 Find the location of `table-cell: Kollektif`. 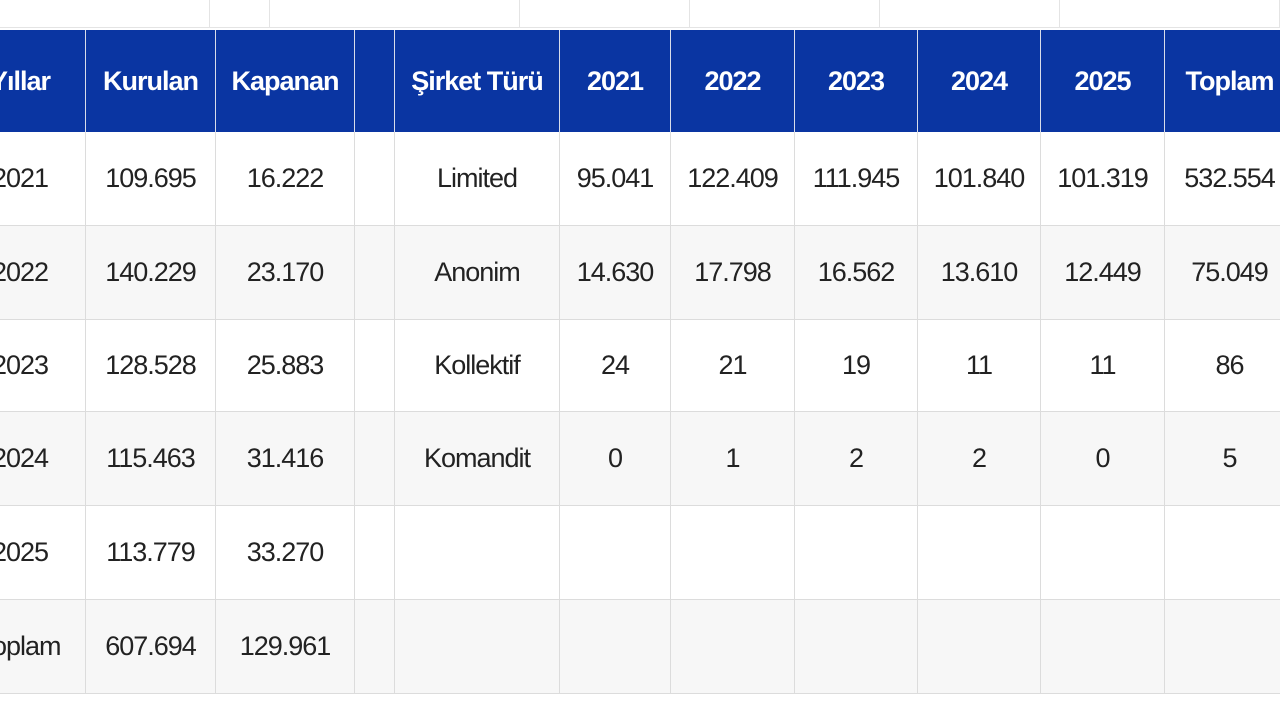

table-cell: Kollektif is located at coordinates (477, 366).